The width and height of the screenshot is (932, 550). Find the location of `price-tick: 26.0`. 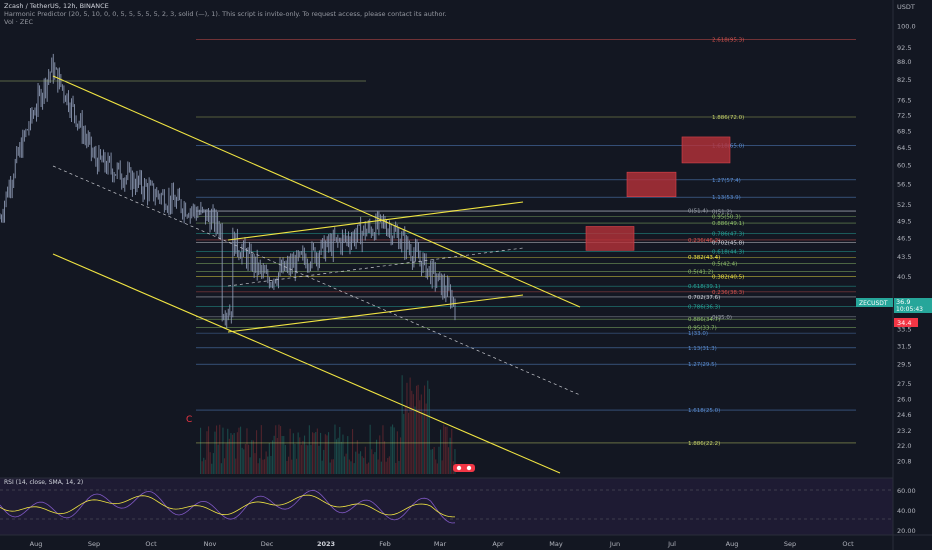

price-tick: 26.0 is located at coordinates (904, 400).